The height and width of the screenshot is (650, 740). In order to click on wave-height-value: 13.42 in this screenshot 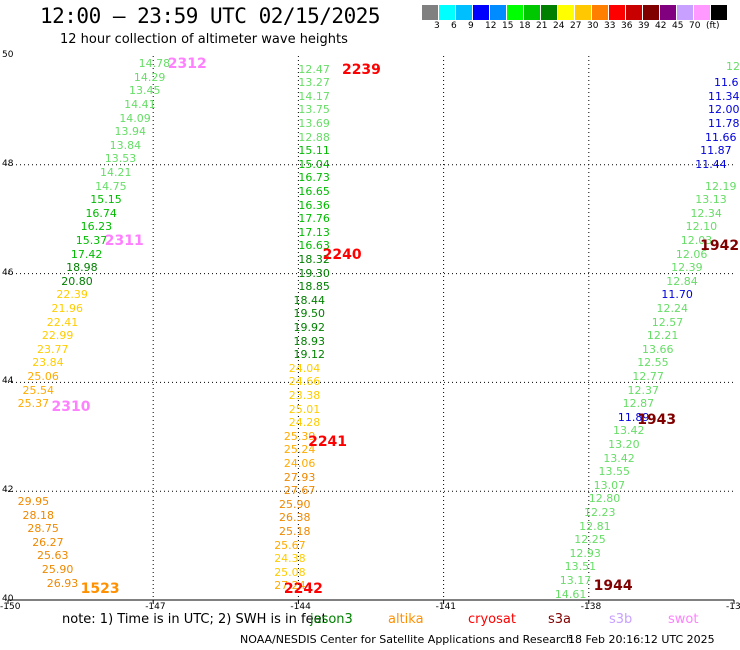, I will do `click(629, 431)`.